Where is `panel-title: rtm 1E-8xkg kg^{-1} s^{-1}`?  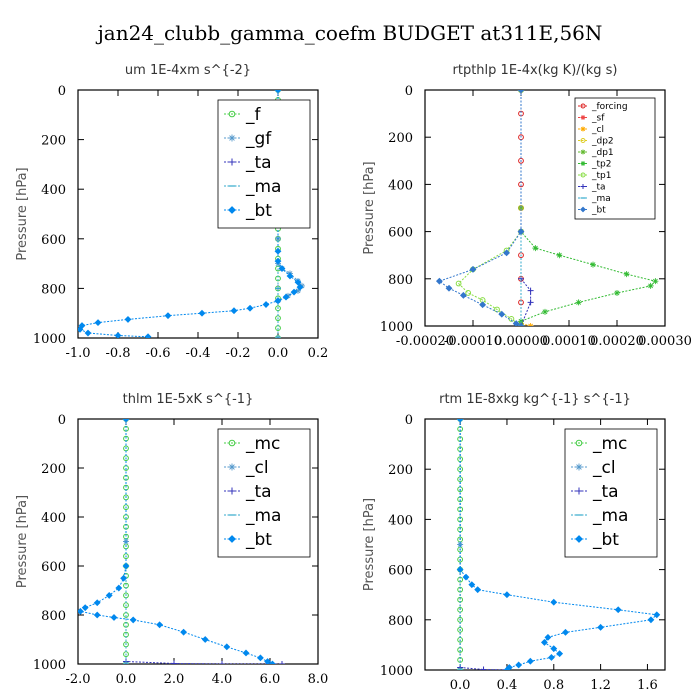 panel-title: rtm 1E-8xkg kg^{-1} s^{-1} is located at coordinates (535, 399).